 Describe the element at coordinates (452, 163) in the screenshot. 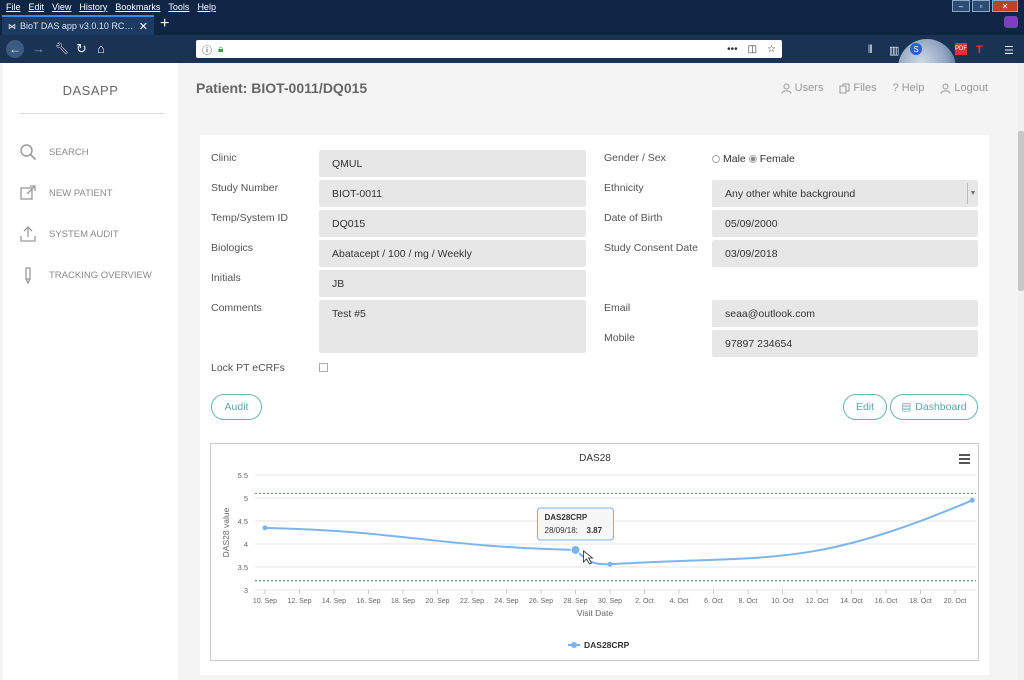

I see `clinic-field: QMUL` at that location.